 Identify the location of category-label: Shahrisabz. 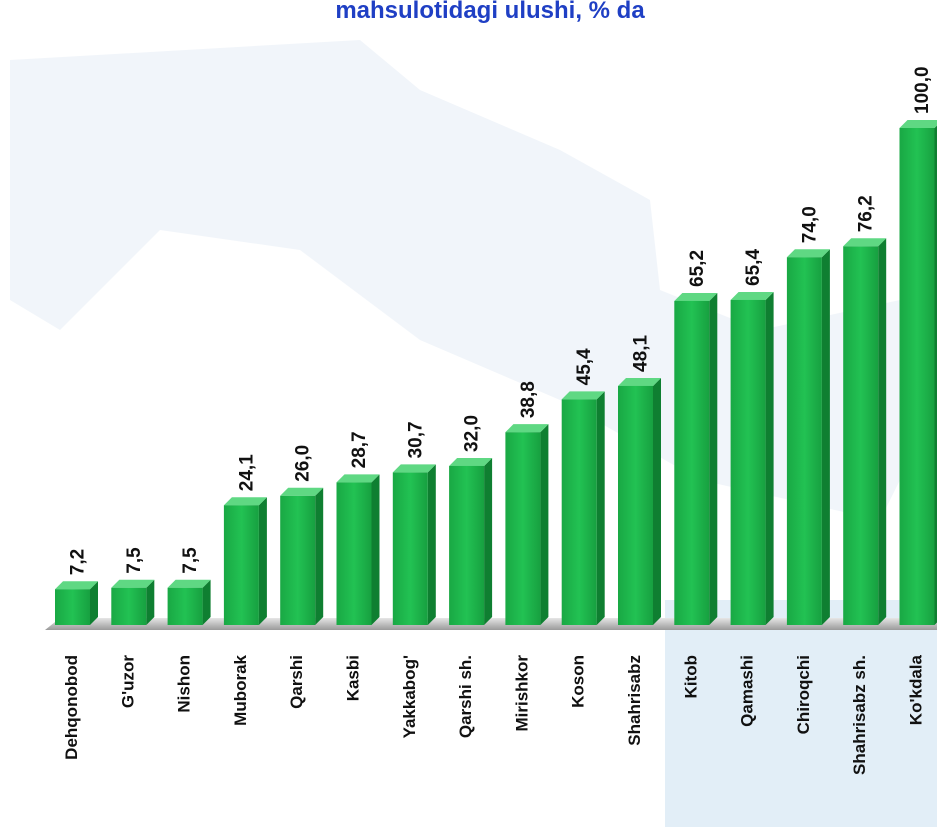
(634, 700).